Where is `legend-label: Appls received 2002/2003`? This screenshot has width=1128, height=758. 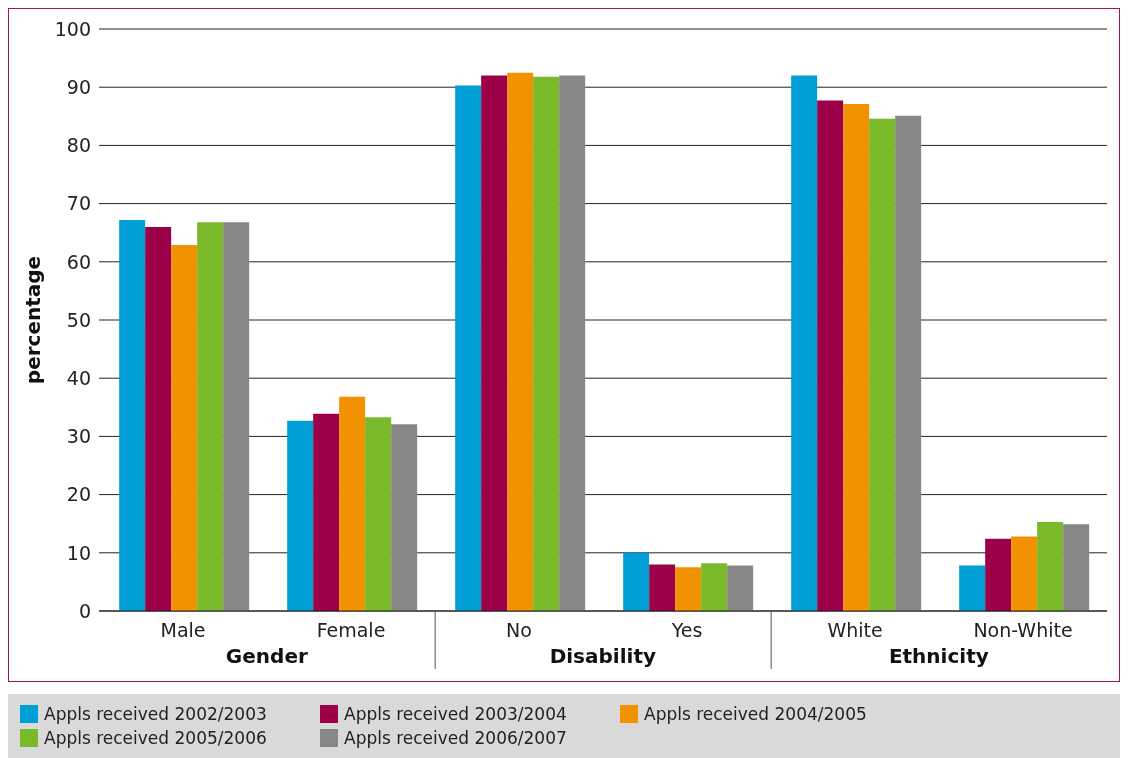
legend-label: Appls received 2002/2003 is located at coordinates (155, 714).